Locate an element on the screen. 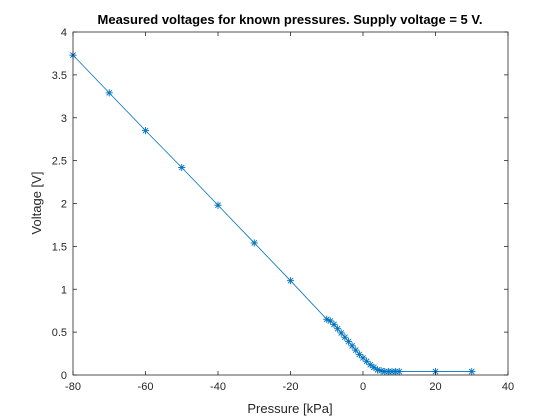  x-tick-label: -40 is located at coordinates (218, 387).